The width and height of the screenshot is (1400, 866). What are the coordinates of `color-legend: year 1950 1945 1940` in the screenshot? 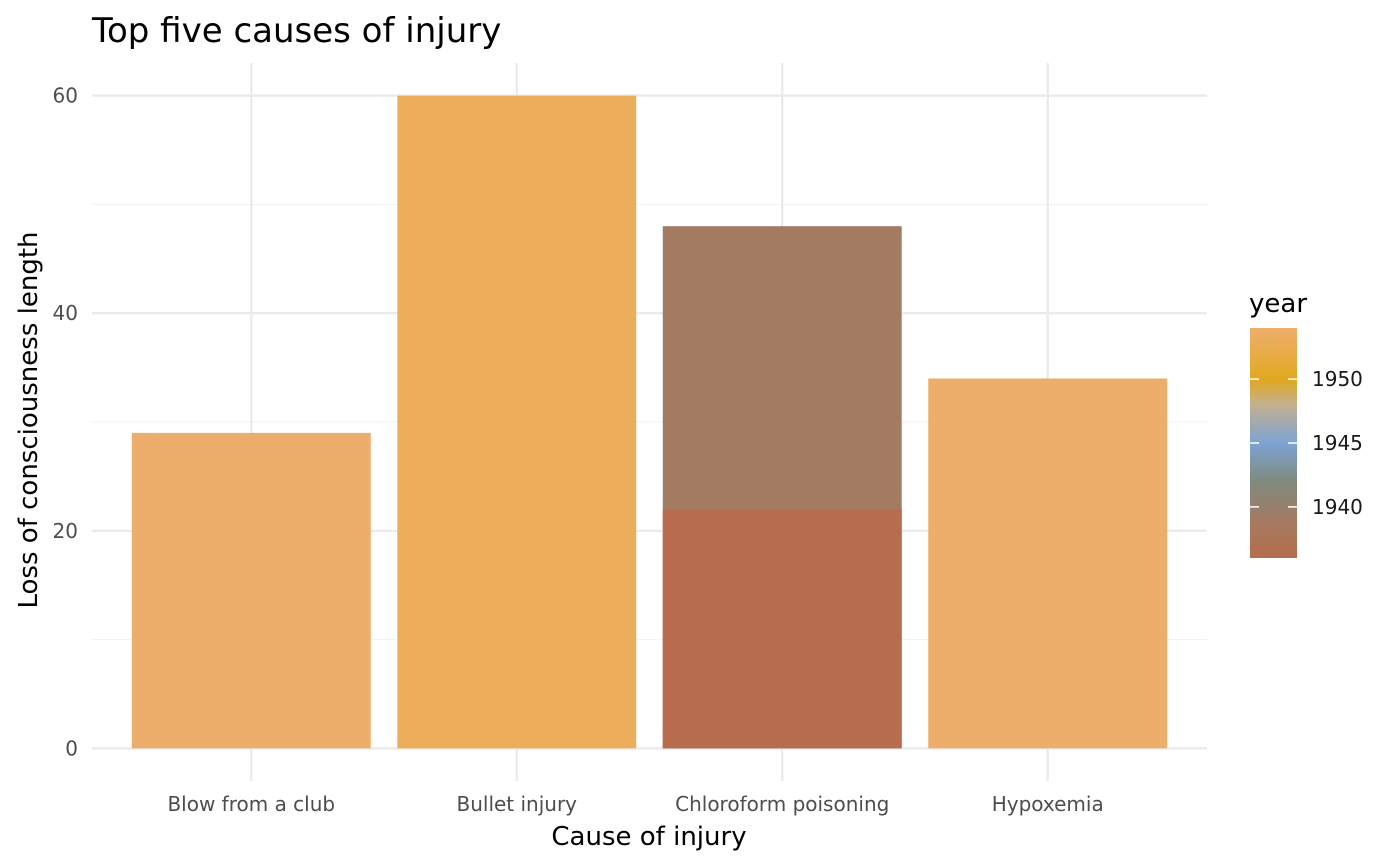 It's located at (1306, 423).